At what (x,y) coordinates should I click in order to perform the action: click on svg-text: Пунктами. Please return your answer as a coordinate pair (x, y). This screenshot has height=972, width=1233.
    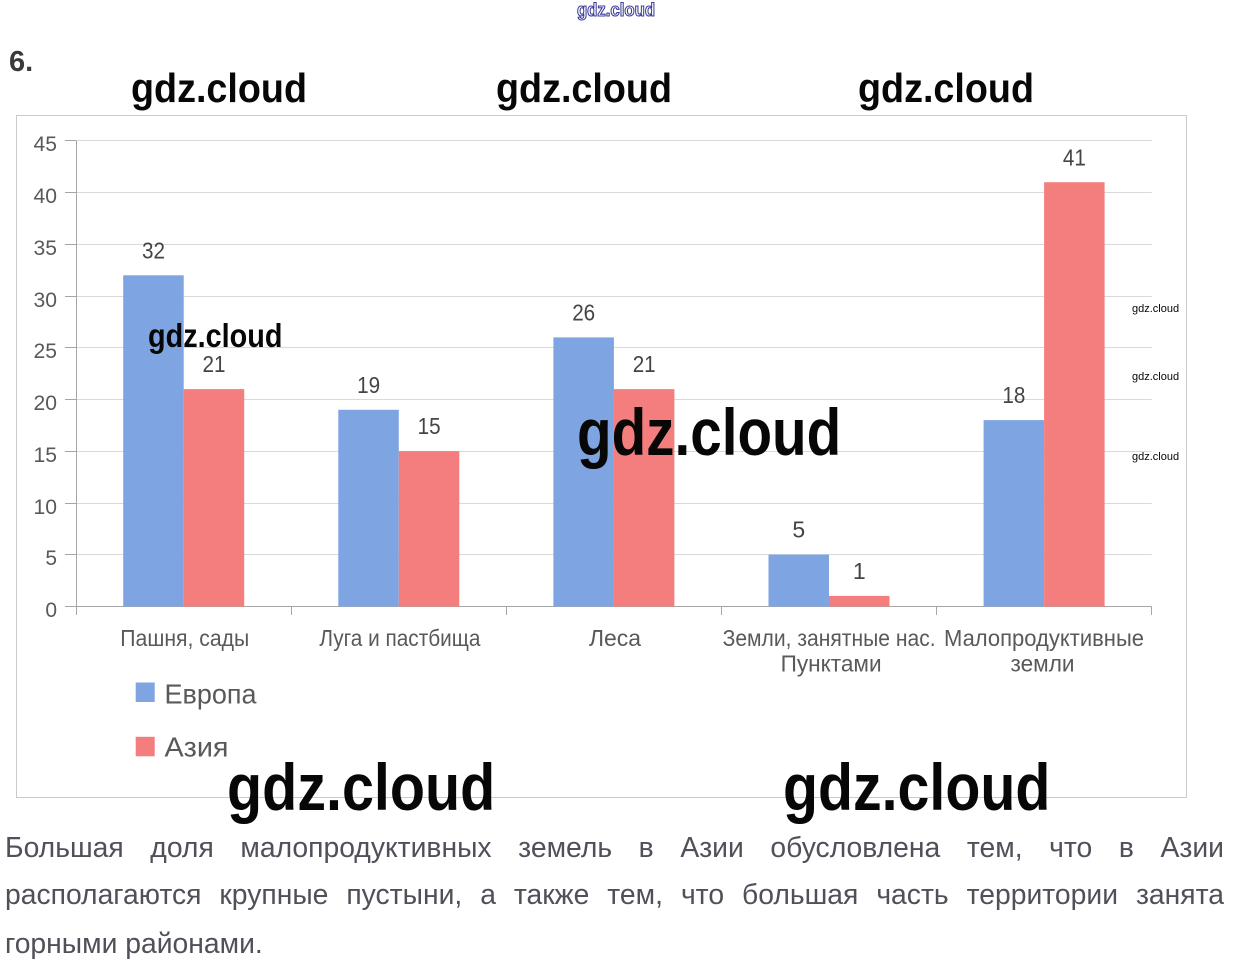
    Looking at the image, I should click on (831, 664).